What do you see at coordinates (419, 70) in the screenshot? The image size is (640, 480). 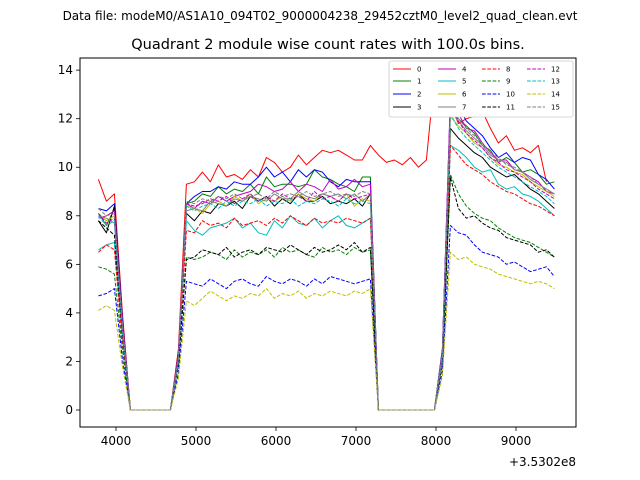 I see `legend-label-0: 0` at bounding box center [419, 70].